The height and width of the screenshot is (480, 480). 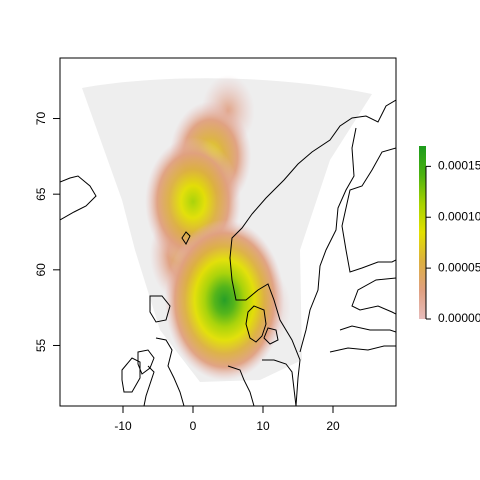 I want to click on coastline-shetland, so click(x=186, y=238).